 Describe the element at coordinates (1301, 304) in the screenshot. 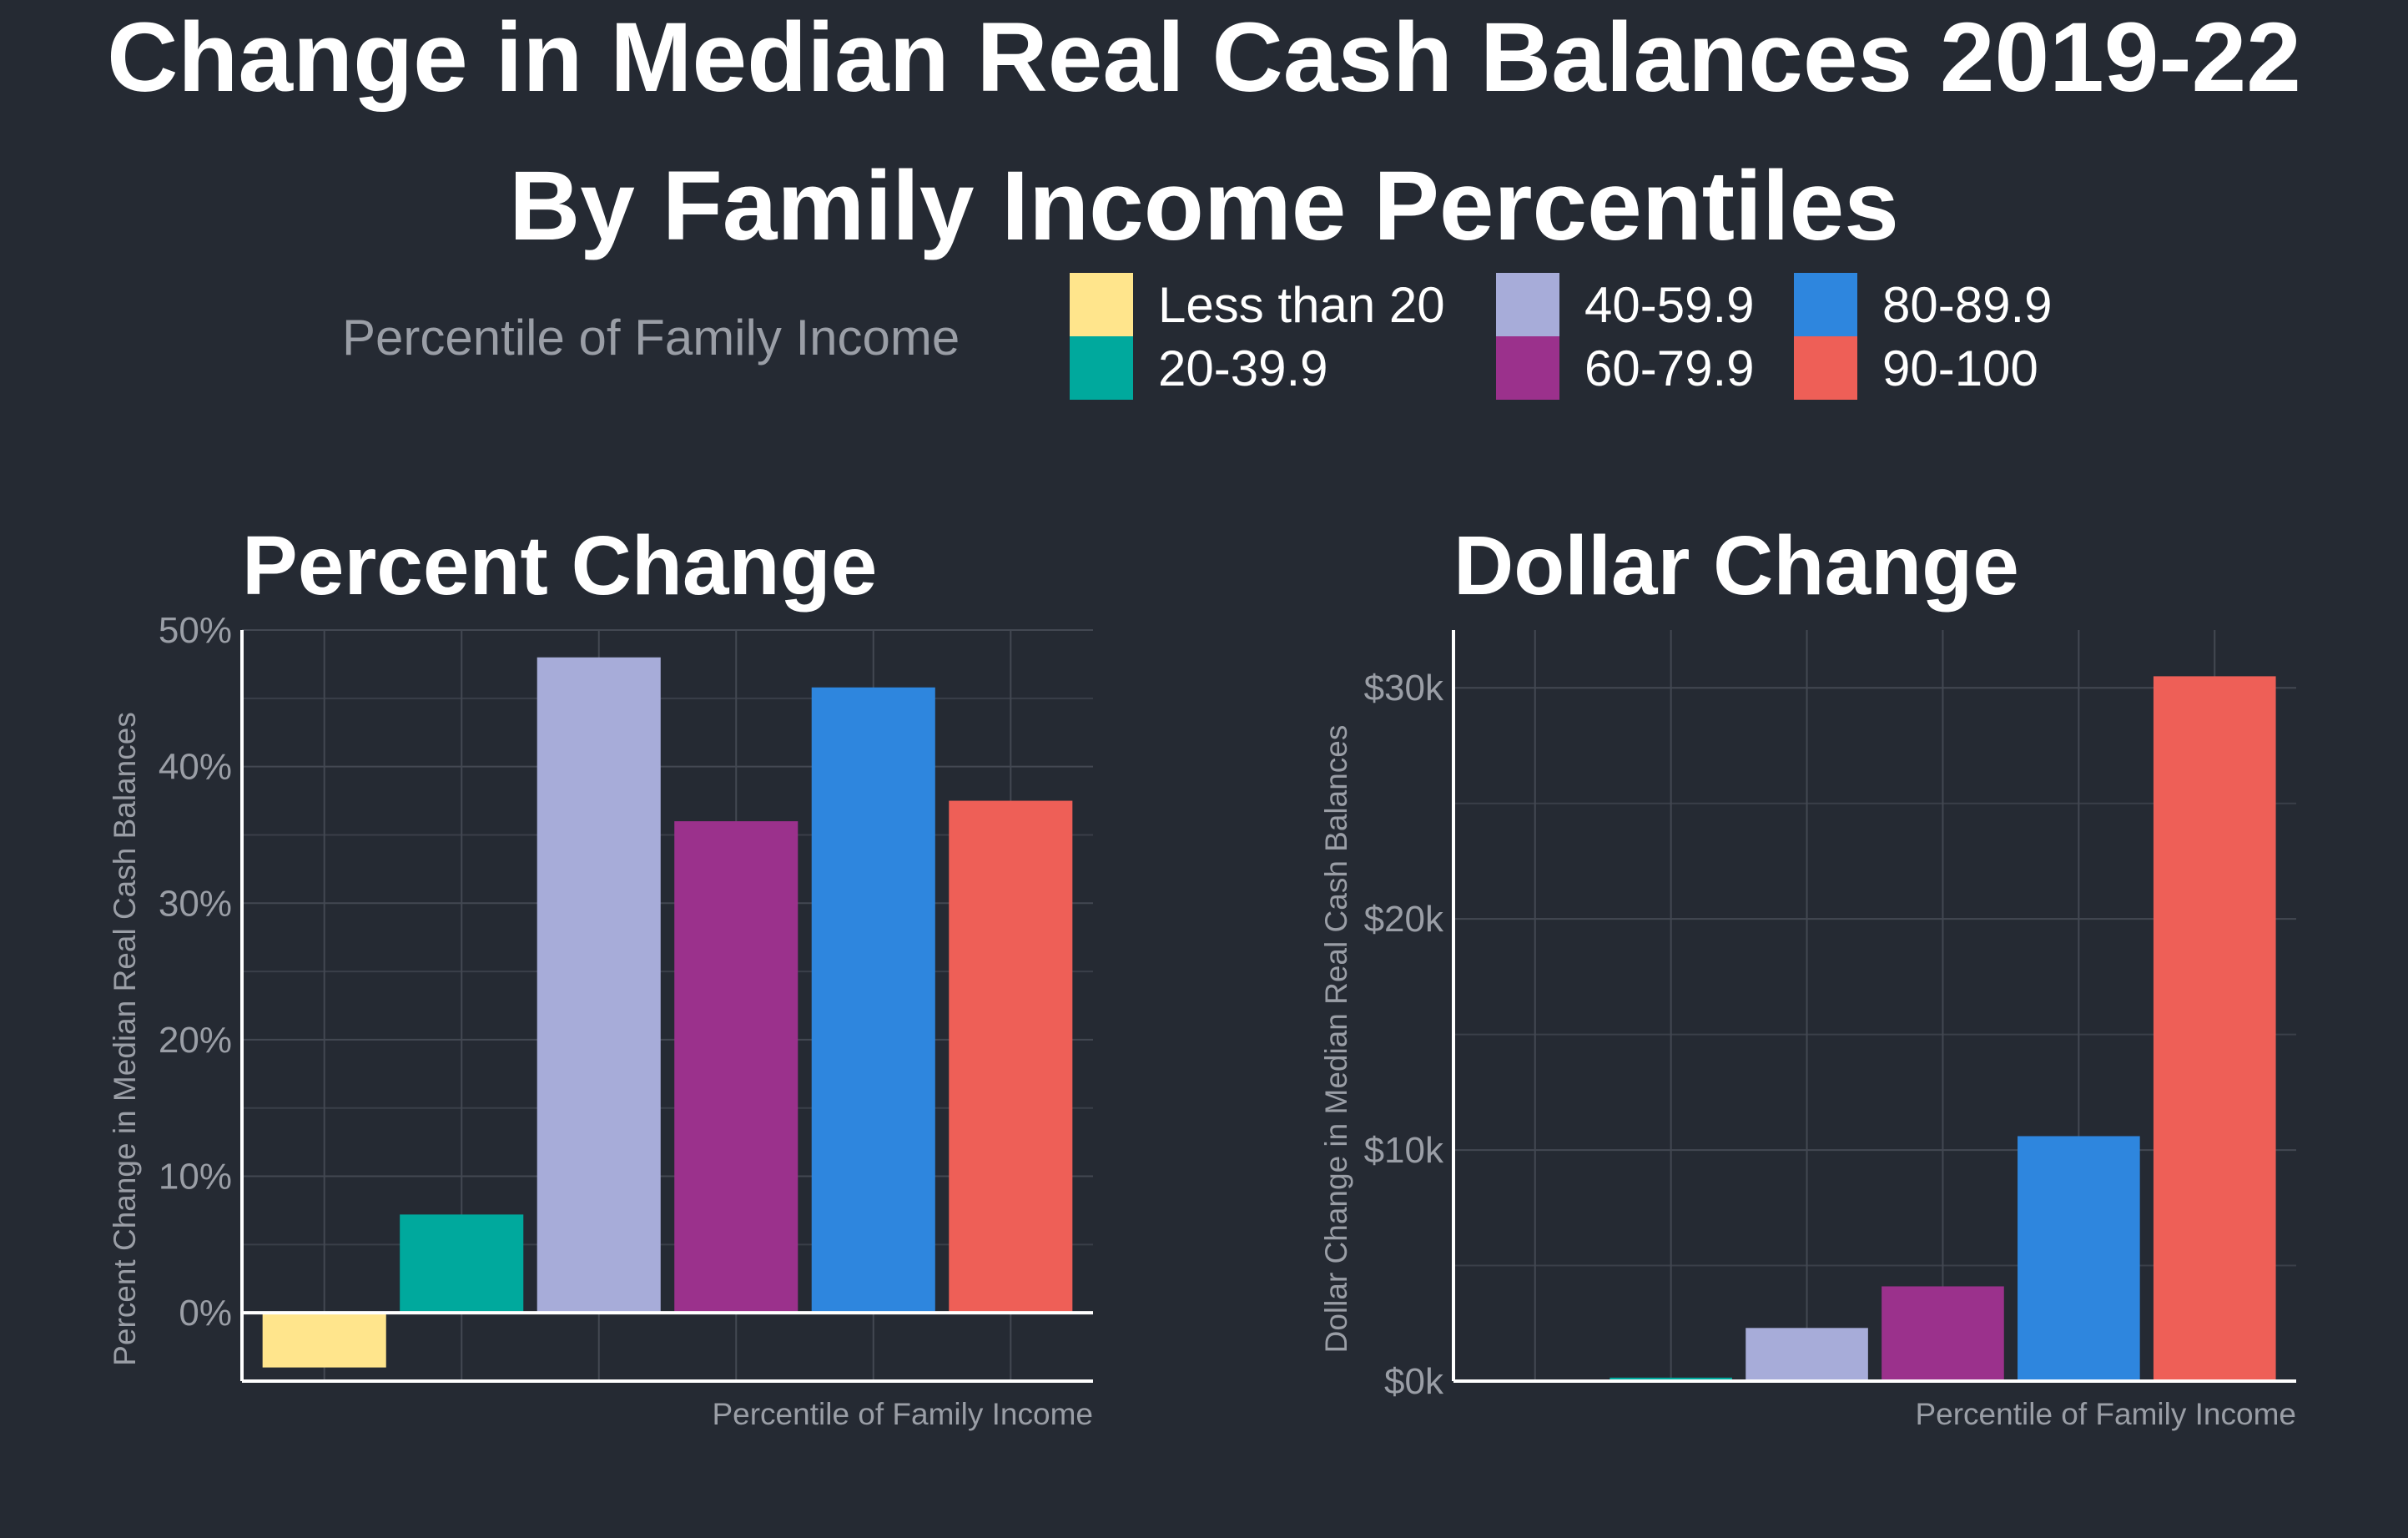

I see `legend-label: Less than 20` at that location.